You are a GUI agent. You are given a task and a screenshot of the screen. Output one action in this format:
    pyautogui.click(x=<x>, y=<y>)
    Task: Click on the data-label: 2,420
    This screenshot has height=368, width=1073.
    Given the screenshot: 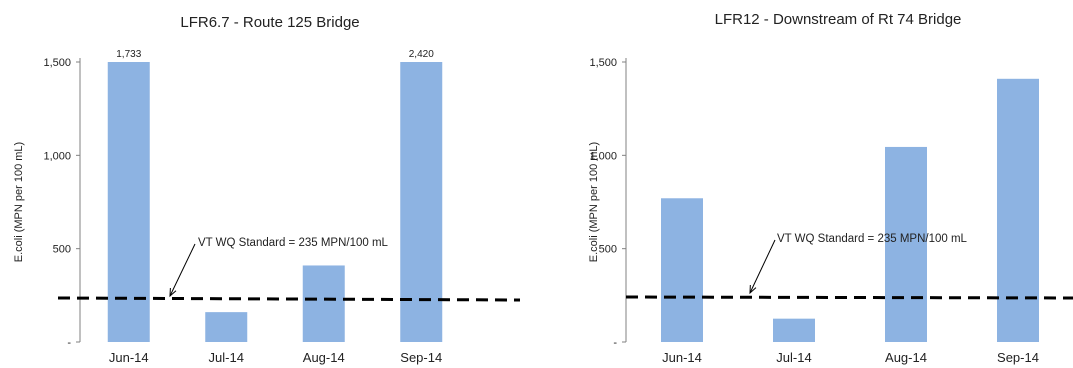 What is the action you would take?
    pyautogui.click(x=421, y=54)
    